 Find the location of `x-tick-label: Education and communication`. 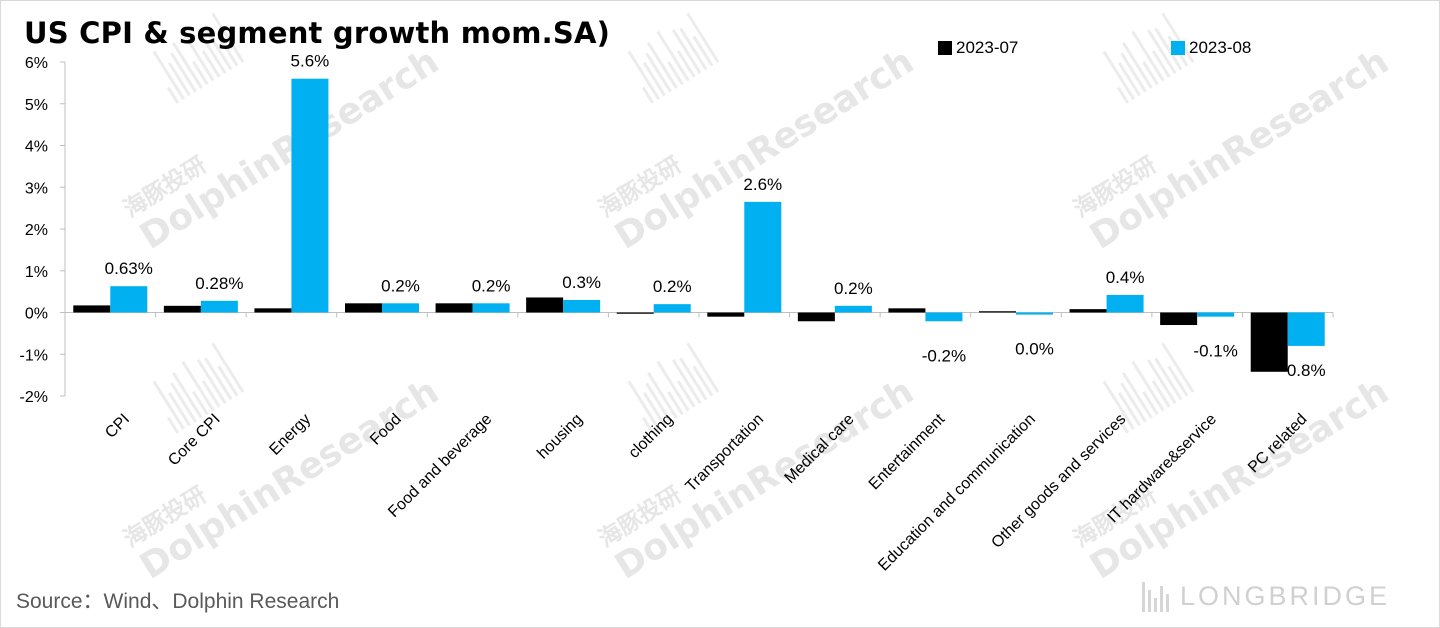

x-tick-label: Education and communication is located at coordinates (957, 493).